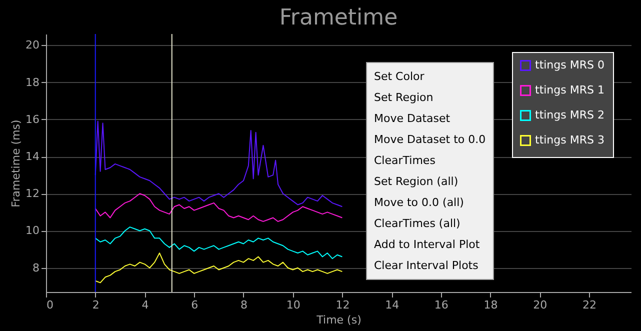 Image resolution: width=641 pixels, height=331 pixels. What do you see at coordinates (417, 224) in the screenshot?
I see `annotation: ClearTimes (all)` at bounding box center [417, 224].